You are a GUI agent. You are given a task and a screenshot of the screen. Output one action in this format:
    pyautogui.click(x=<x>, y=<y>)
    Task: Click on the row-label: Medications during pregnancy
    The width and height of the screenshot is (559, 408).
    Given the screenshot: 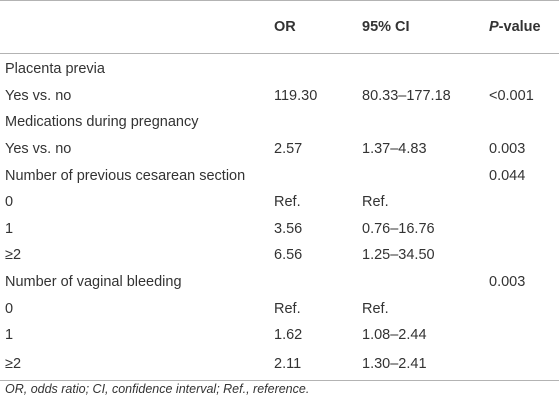 What is the action you would take?
    pyautogui.click(x=102, y=122)
    